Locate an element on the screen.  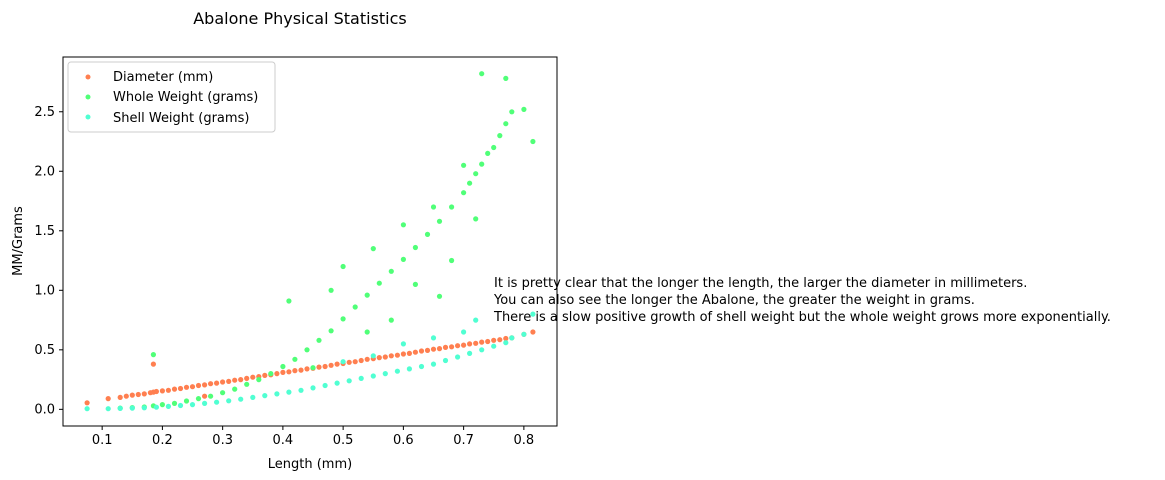
legend-box is located at coordinates (171, 97).